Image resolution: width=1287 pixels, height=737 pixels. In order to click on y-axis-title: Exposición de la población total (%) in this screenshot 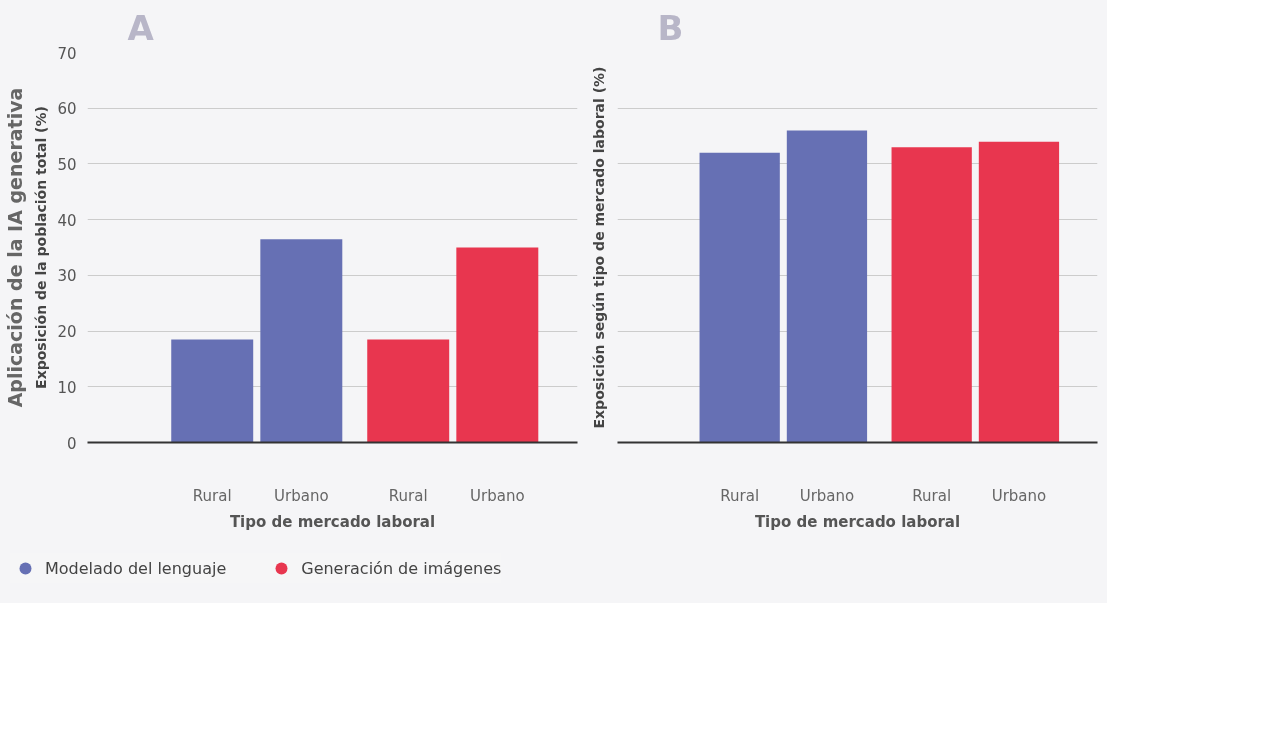, I will do `click(41, 247)`.